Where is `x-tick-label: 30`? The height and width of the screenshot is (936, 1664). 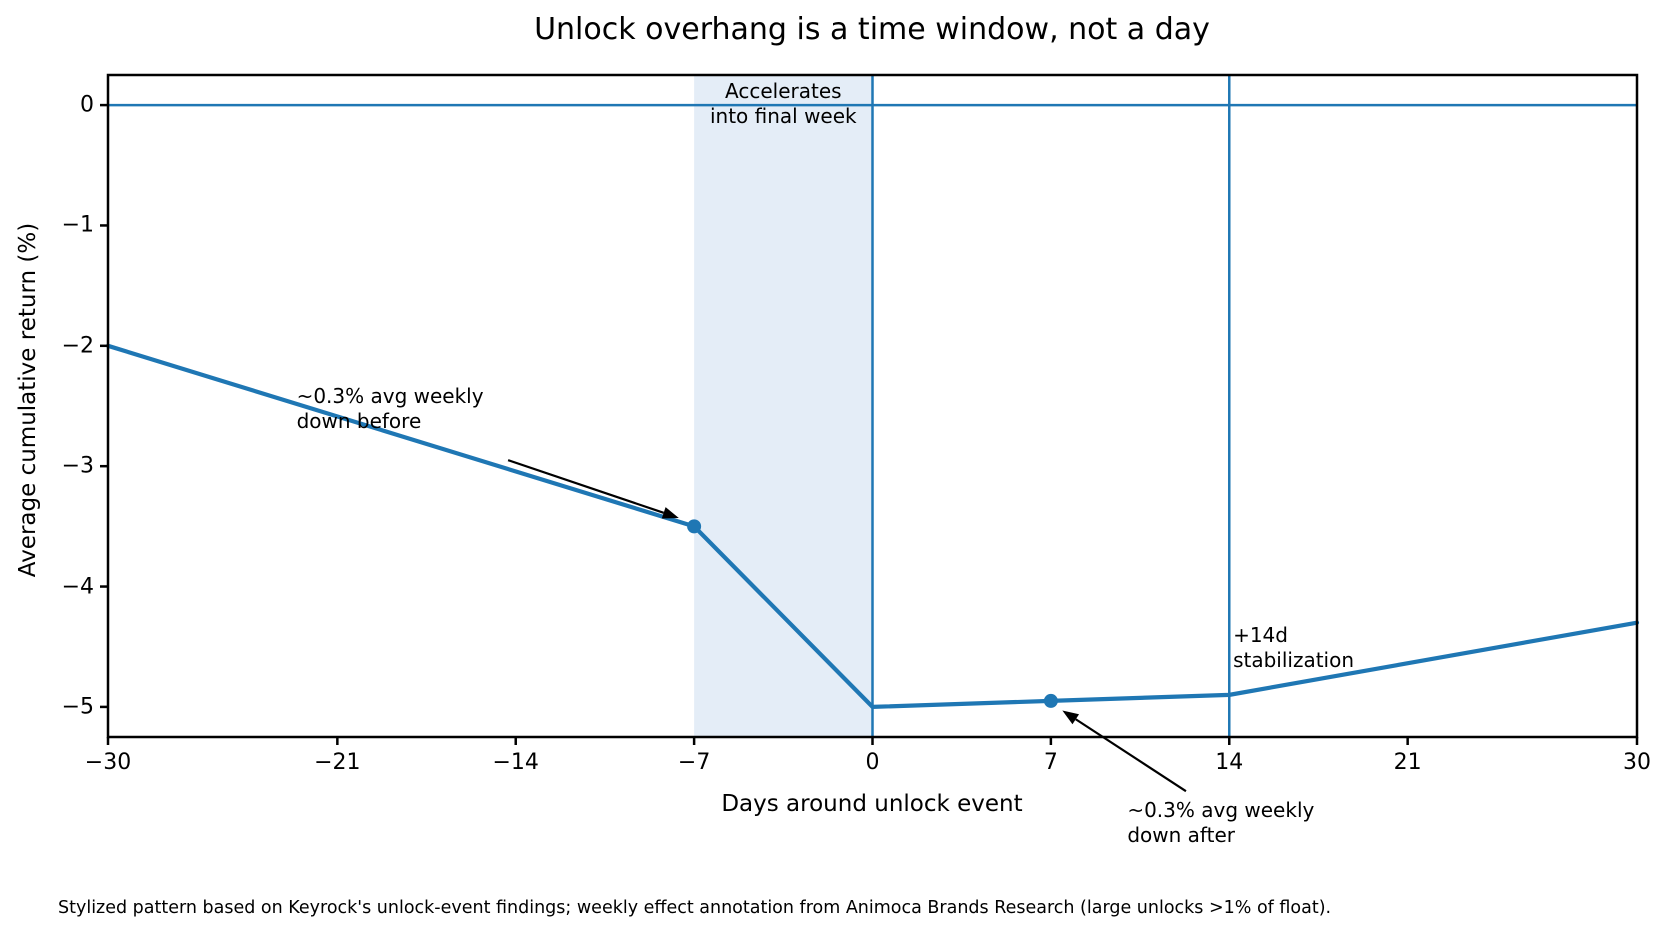 x-tick-label: 30 is located at coordinates (1637, 762).